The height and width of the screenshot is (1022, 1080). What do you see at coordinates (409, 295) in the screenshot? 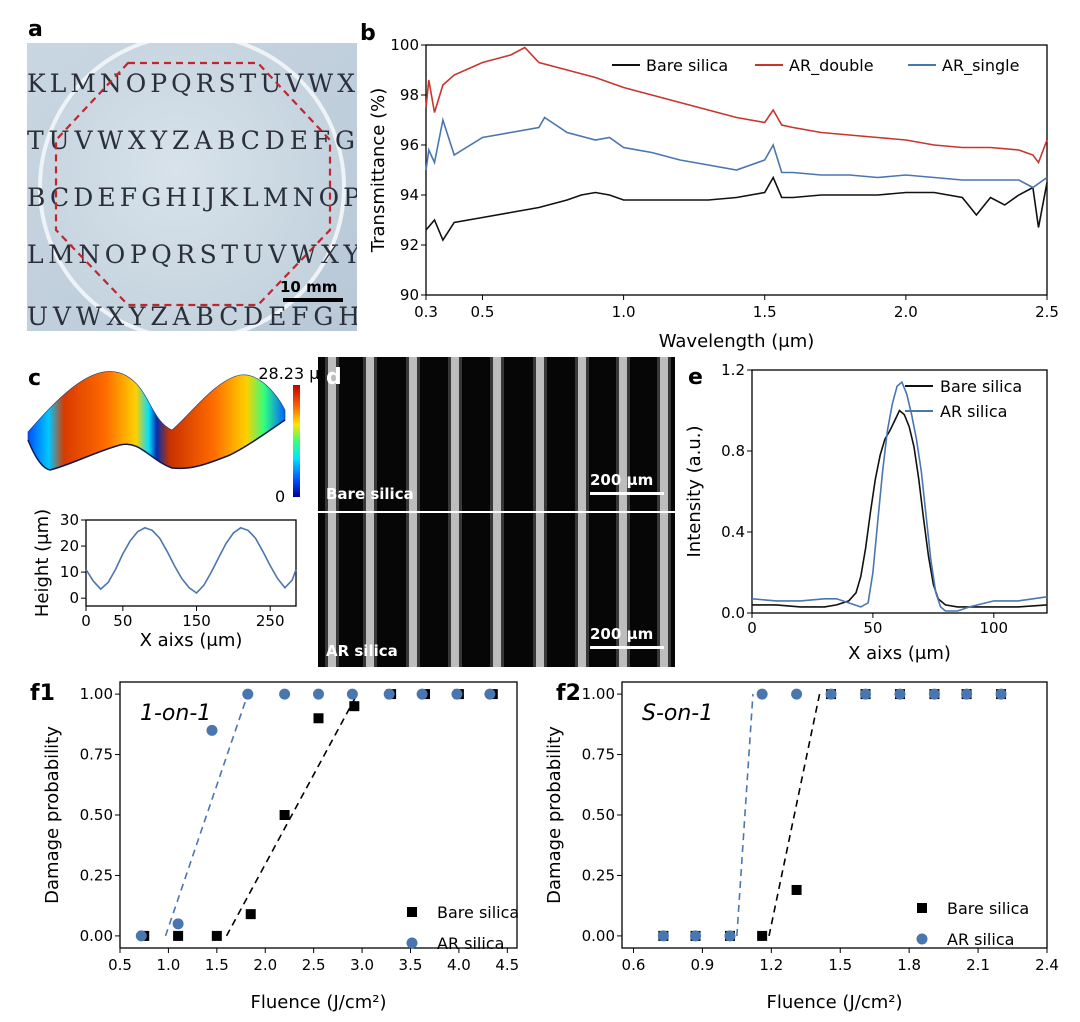
I see `y-tick-label: 90` at bounding box center [409, 295].